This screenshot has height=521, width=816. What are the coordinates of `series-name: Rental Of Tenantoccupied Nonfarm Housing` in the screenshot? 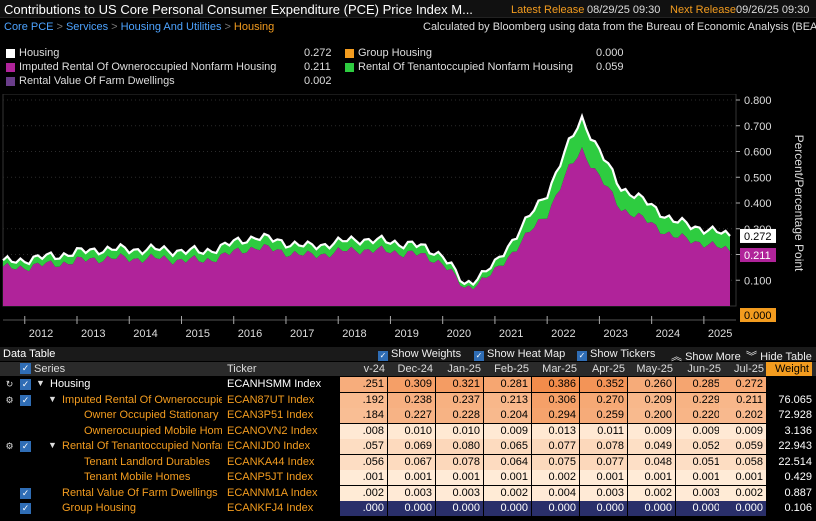 It's located at (142, 446).